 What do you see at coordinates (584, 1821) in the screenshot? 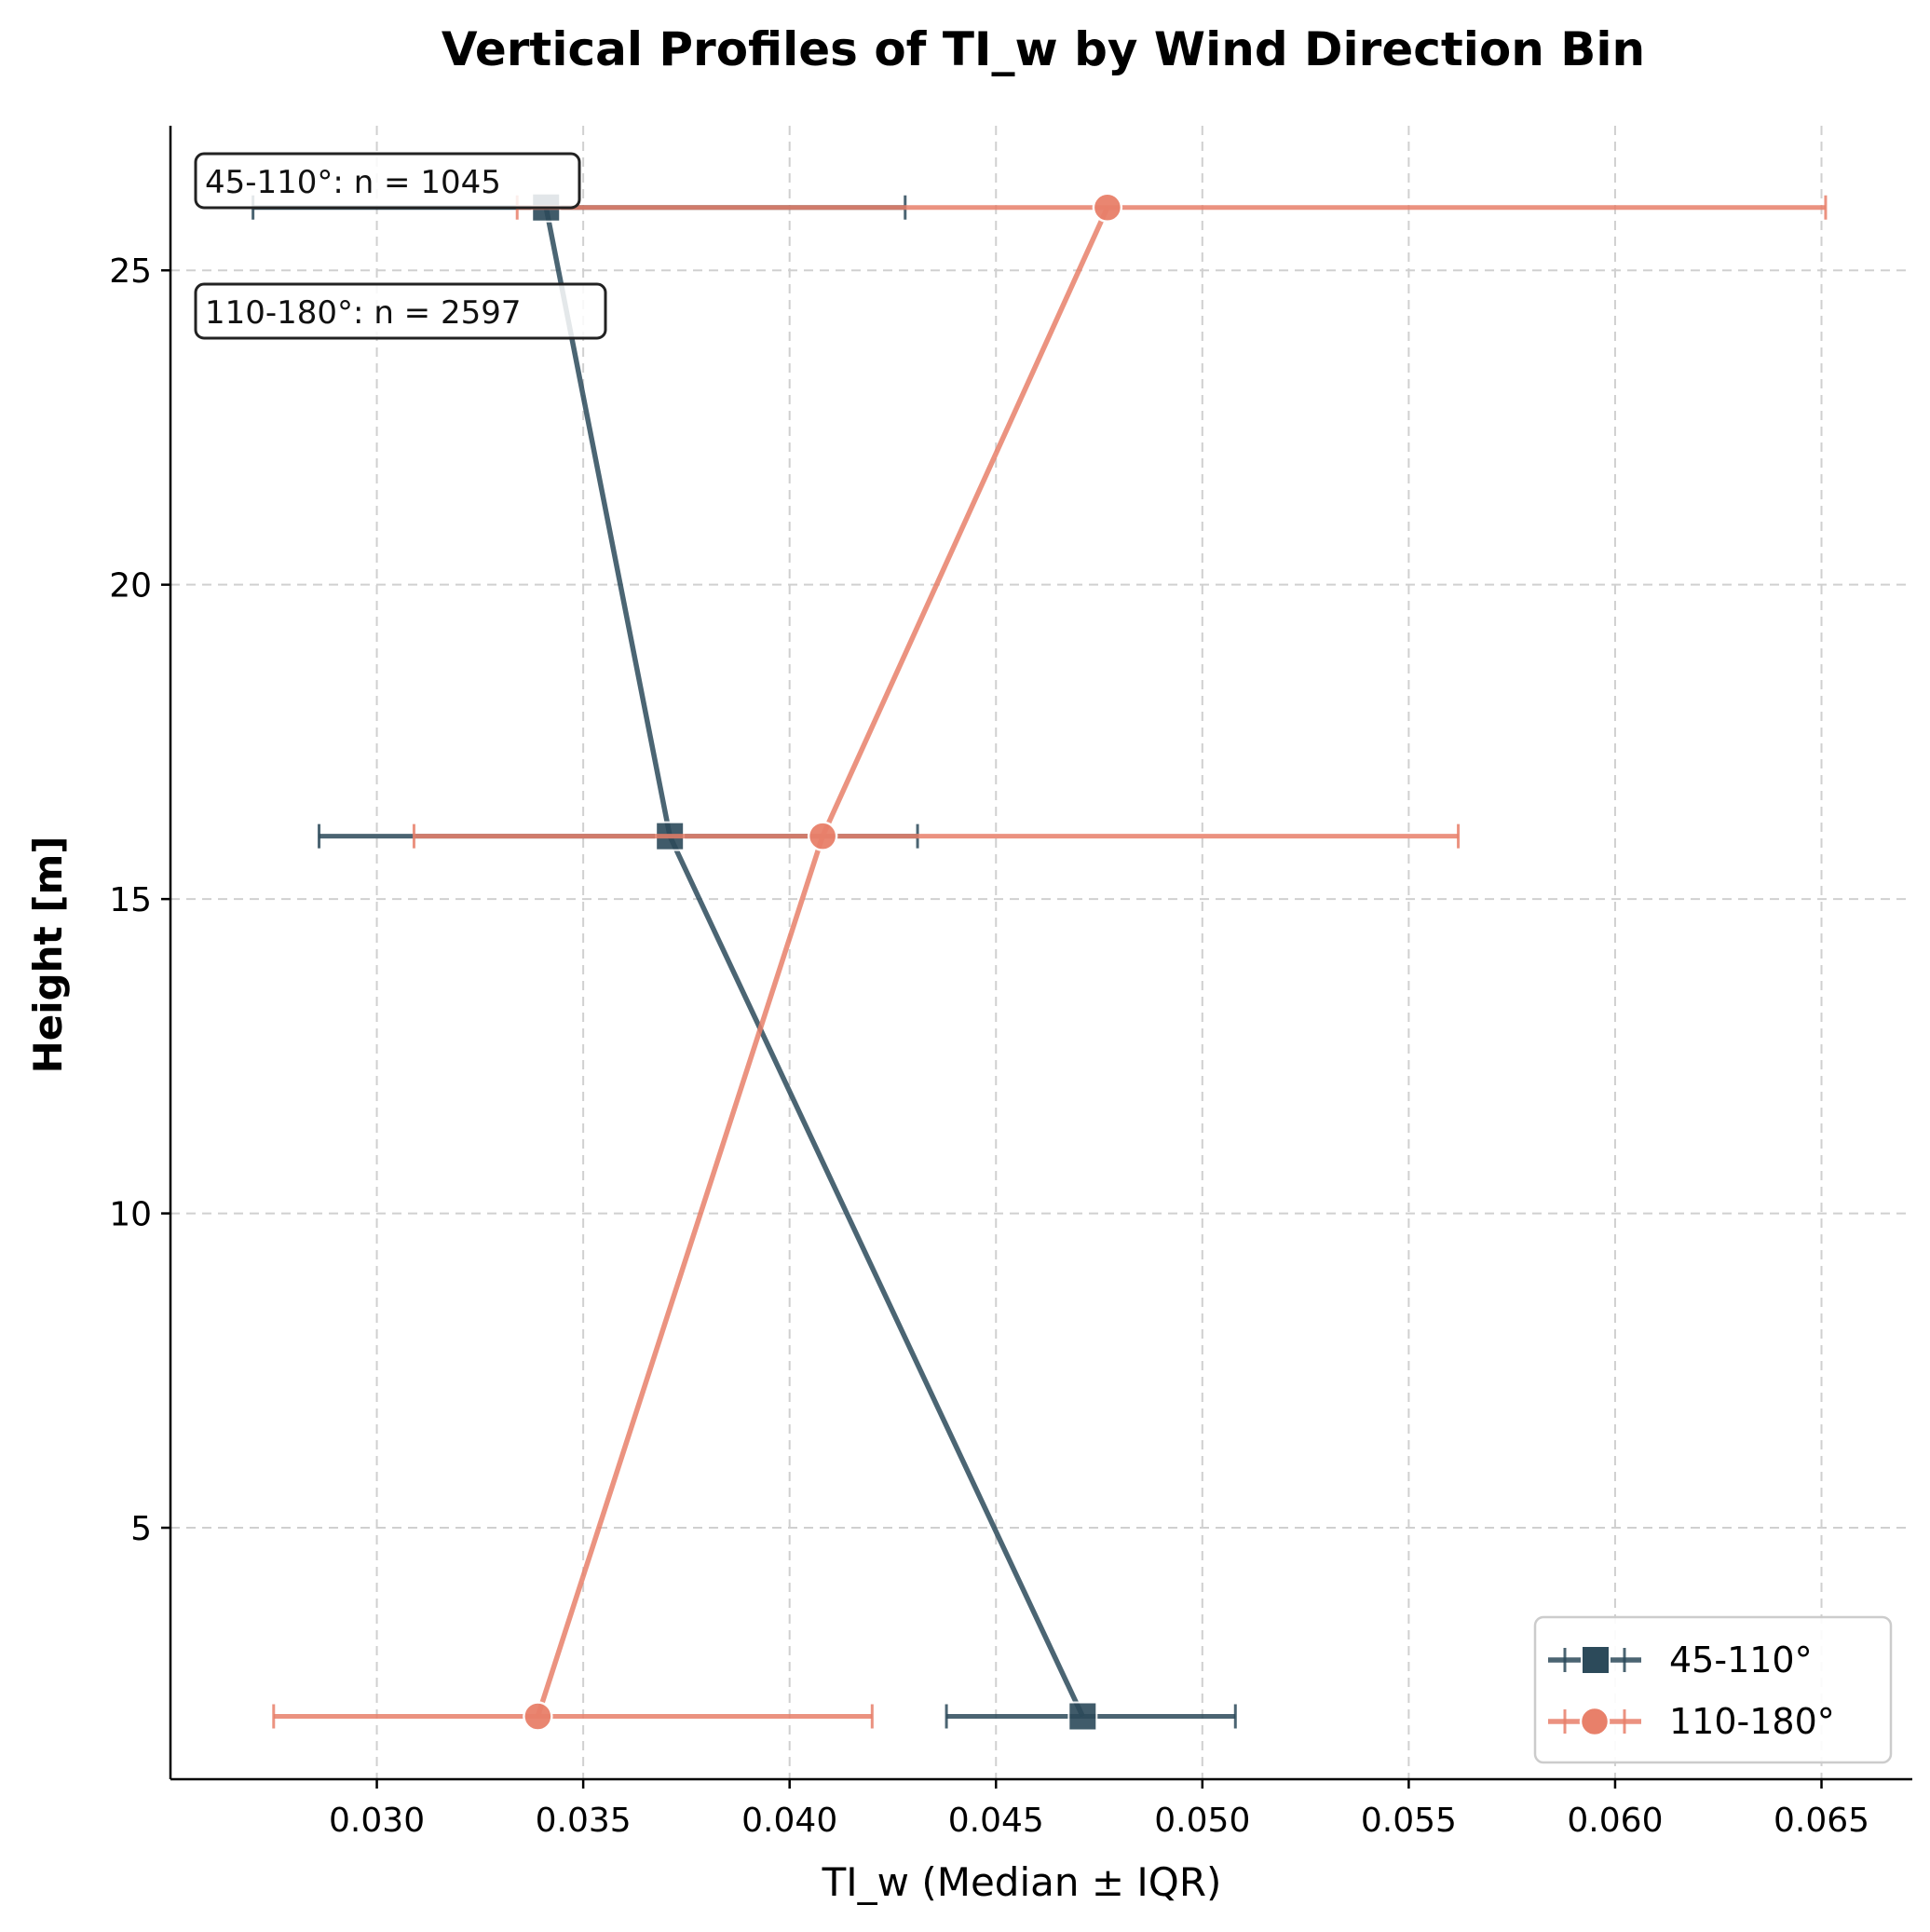
I see `x-tick-label: 0.035` at bounding box center [584, 1821].